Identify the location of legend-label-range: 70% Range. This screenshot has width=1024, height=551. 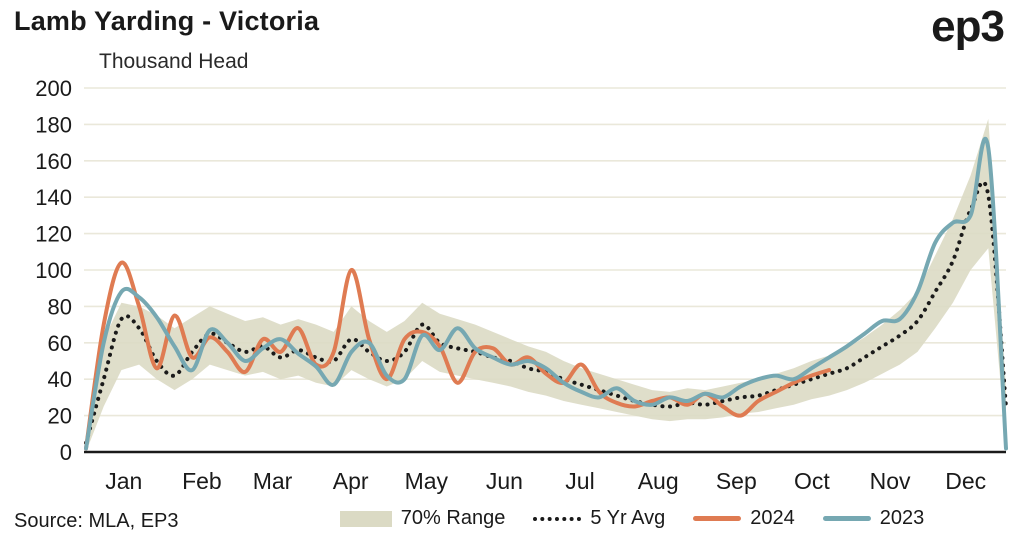
(453, 518).